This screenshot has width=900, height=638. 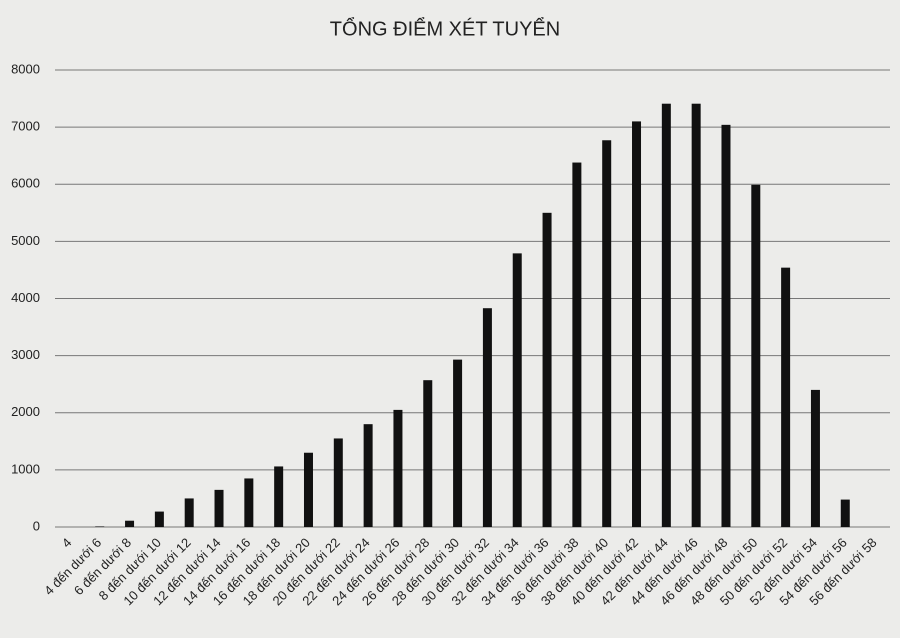 I want to click on chart-title: TỔNG ĐIỂM XÉT TUYỂN, so click(x=445, y=28).